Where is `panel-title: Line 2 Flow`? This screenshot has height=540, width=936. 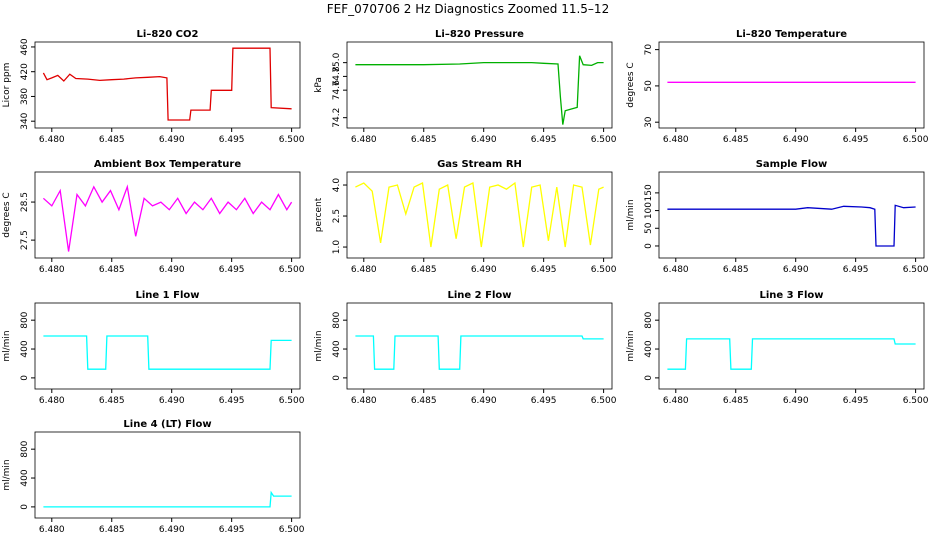
panel-title: Line 2 Flow is located at coordinates (480, 295).